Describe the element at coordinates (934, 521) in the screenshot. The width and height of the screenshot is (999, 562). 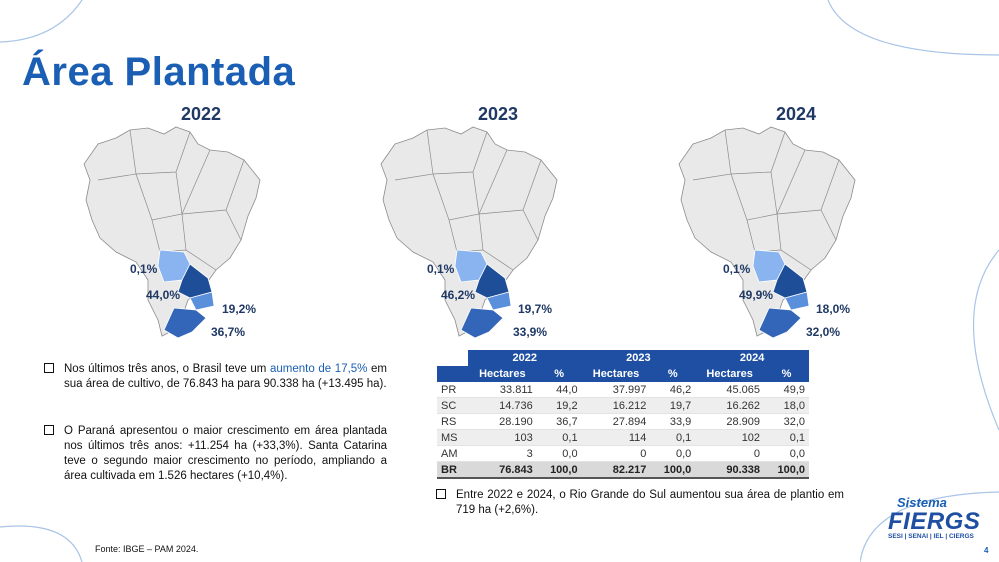
I see `logo-fiergs-text: FIERGS` at that location.